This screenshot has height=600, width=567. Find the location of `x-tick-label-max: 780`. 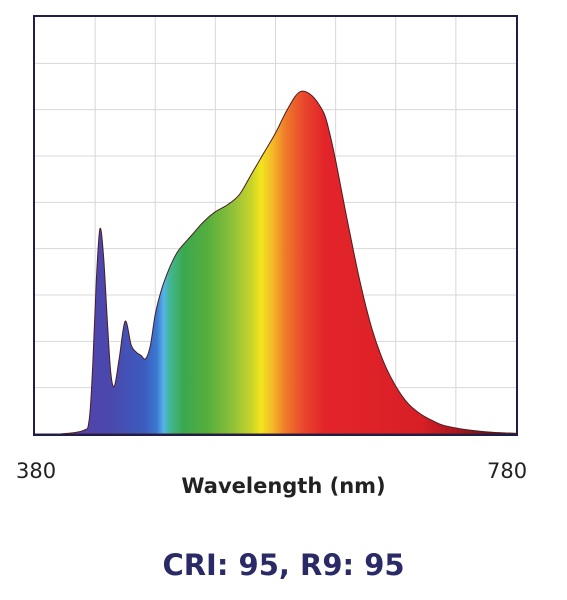

x-tick-label-max: 780 is located at coordinates (507, 471).